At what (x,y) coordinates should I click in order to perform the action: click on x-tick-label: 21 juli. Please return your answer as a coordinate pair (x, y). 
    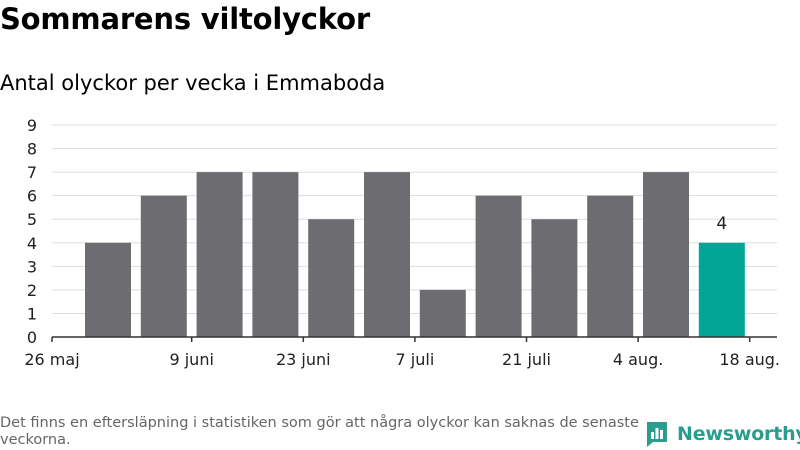
    Looking at the image, I should click on (526, 359).